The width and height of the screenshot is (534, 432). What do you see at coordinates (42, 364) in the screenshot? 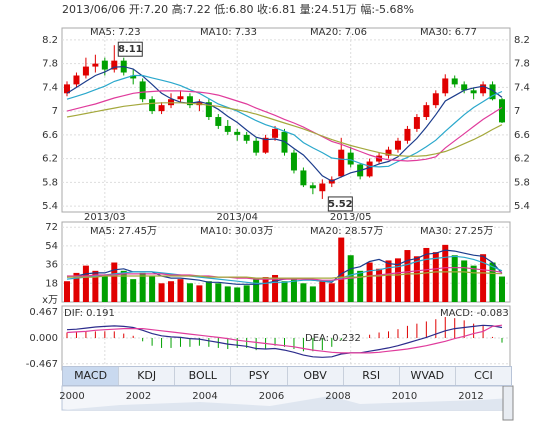
I see `y-tick-label: -0.467` at bounding box center [42, 364].